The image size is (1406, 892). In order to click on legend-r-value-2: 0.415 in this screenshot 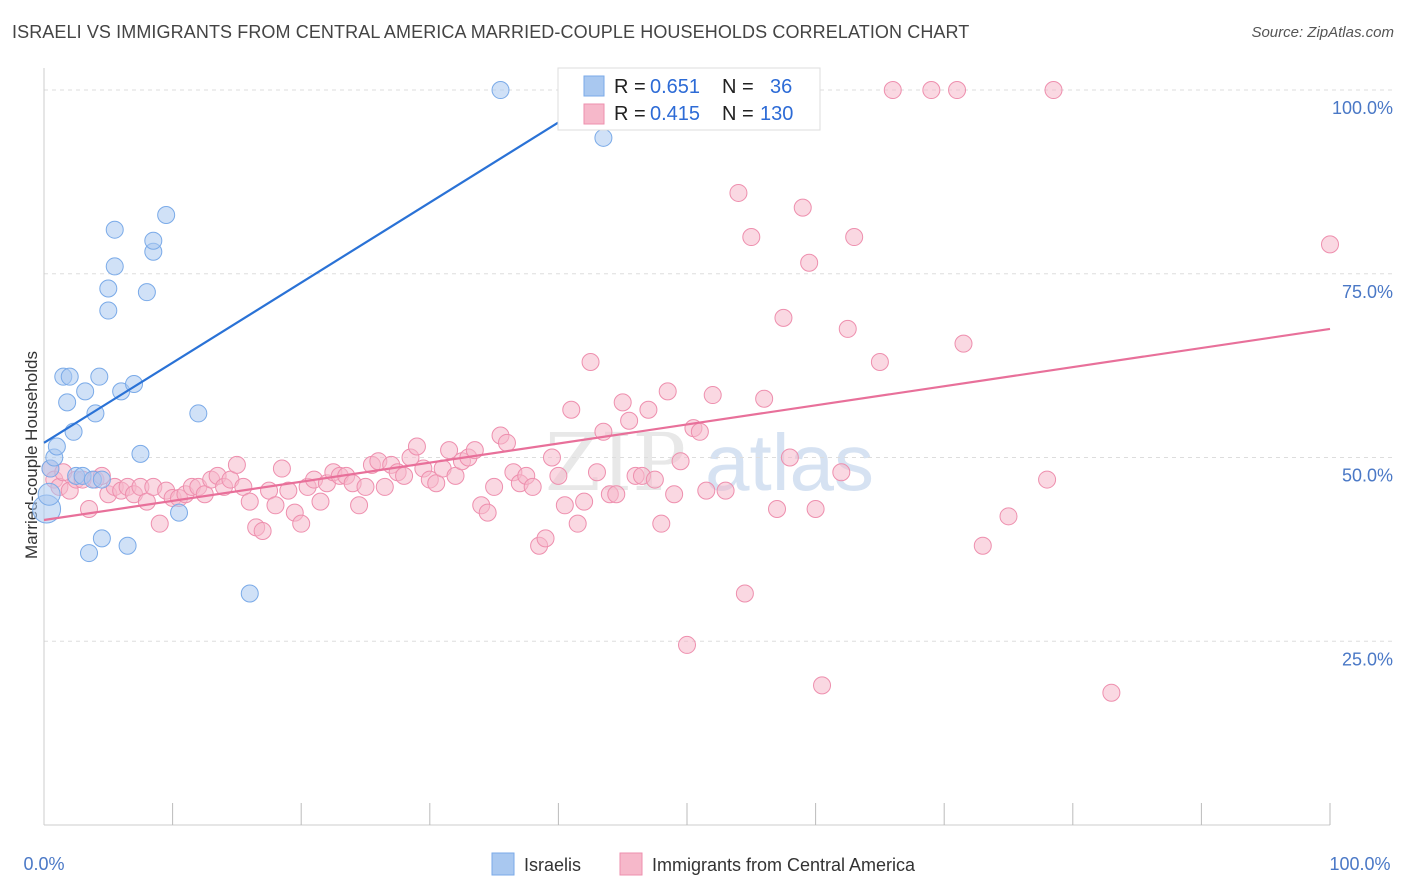, I will do `click(675, 114)`.